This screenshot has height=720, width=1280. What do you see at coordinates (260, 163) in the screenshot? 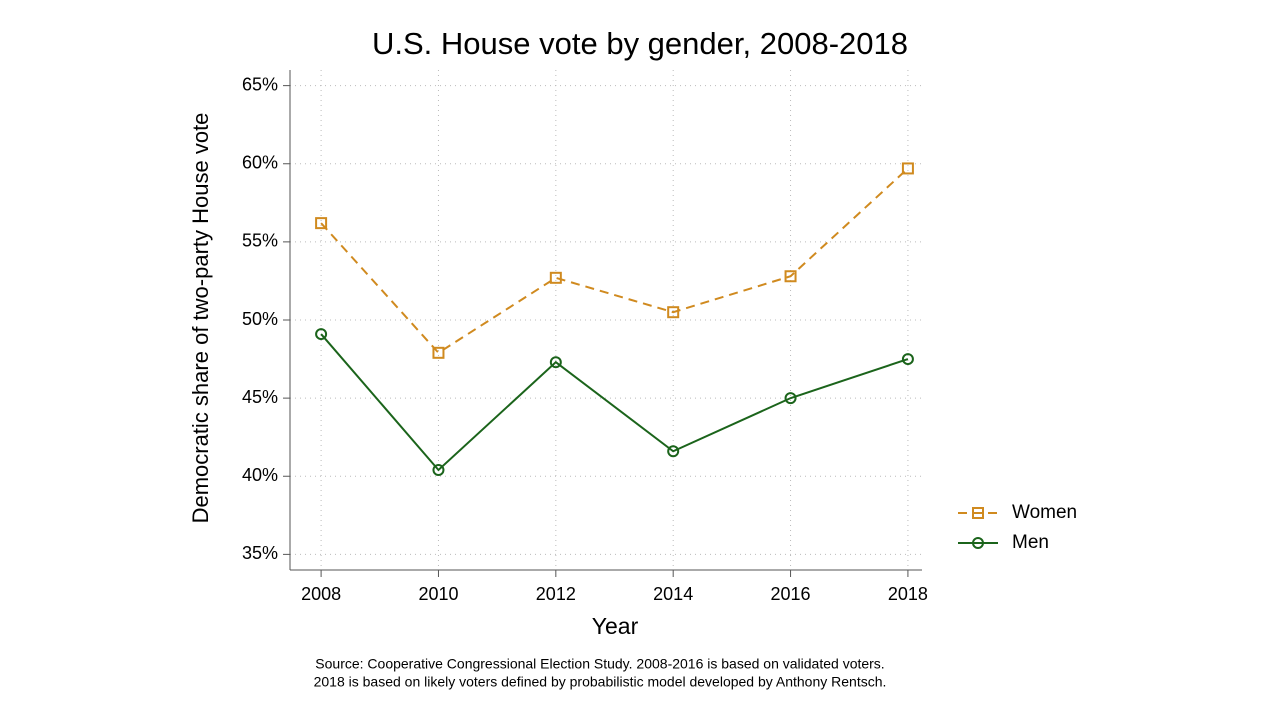
I see `y-tick-label: 60%` at bounding box center [260, 163].